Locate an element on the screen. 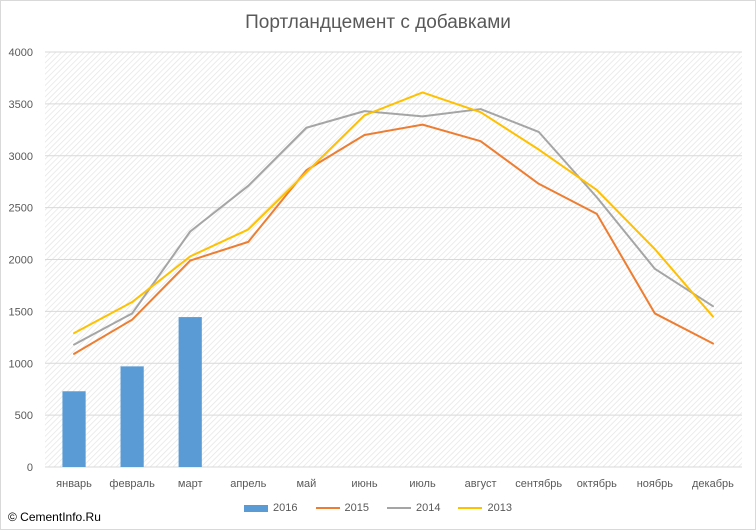 This screenshot has width=756, height=530. legend-label-2013: 2013 is located at coordinates (499, 508).